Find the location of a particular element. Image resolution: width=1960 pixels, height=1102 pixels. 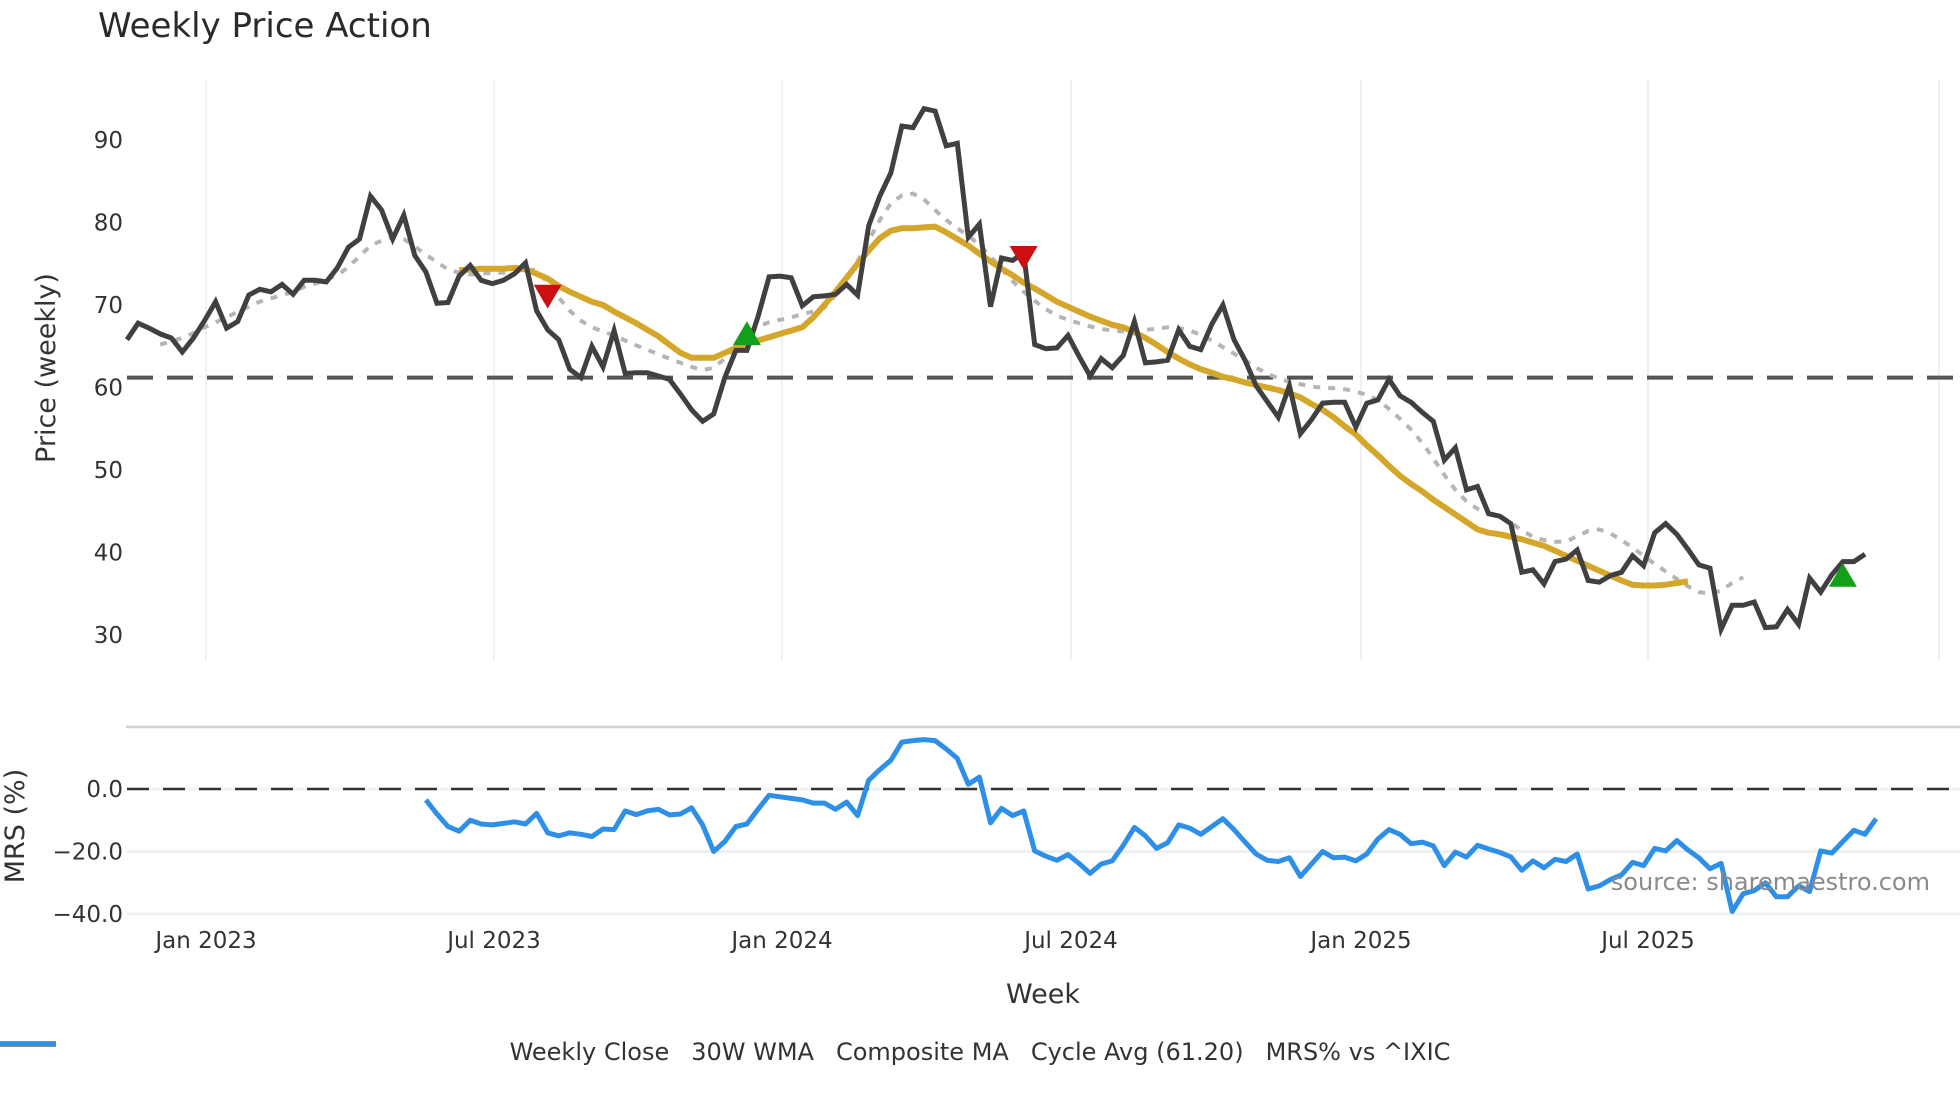

mrs-line is located at coordinates (1151, 825).